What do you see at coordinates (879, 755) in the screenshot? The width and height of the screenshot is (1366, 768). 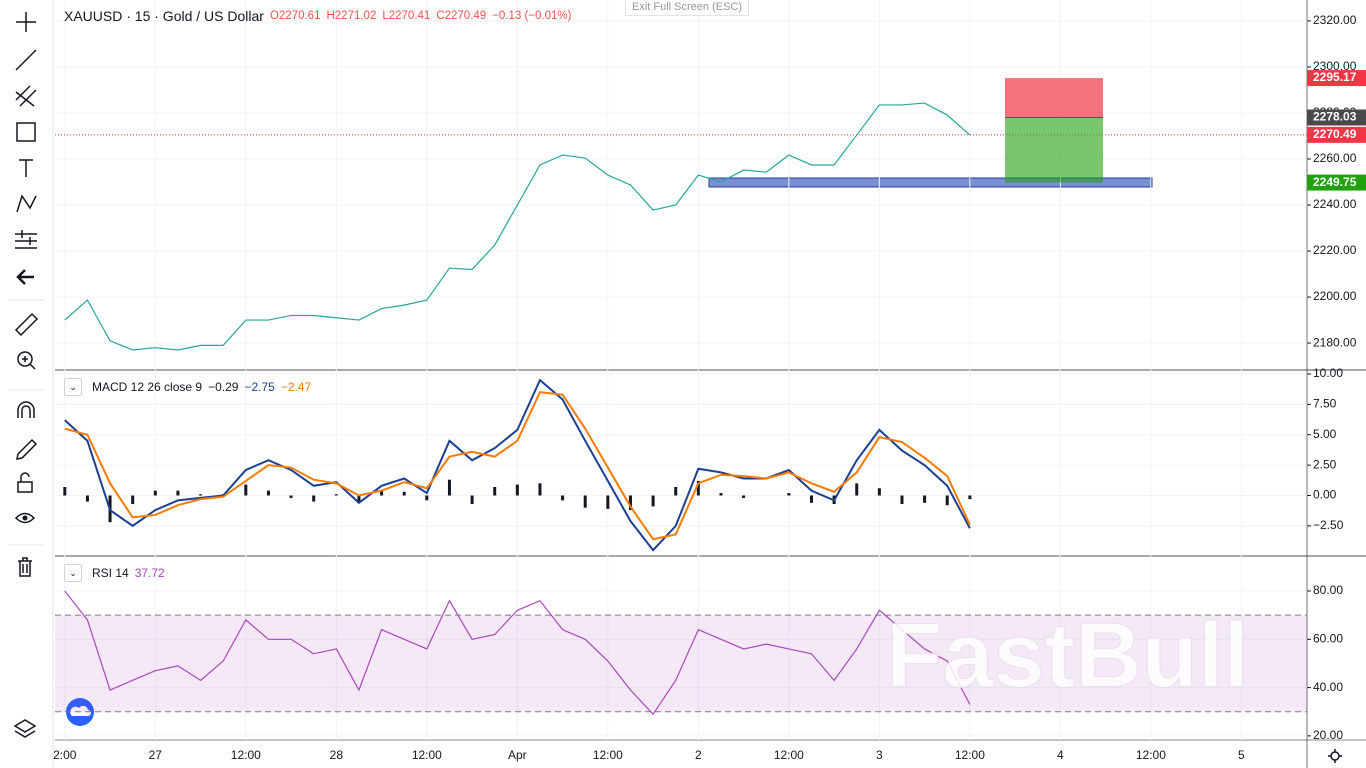 I see `x-tick-label: 3` at bounding box center [879, 755].